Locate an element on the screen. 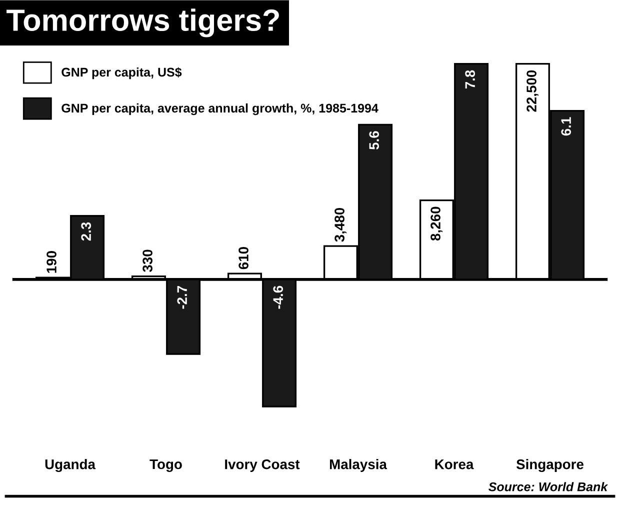 The height and width of the screenshot is (509, 620). data-label: 22,500 is located at coordinates (532, 91).